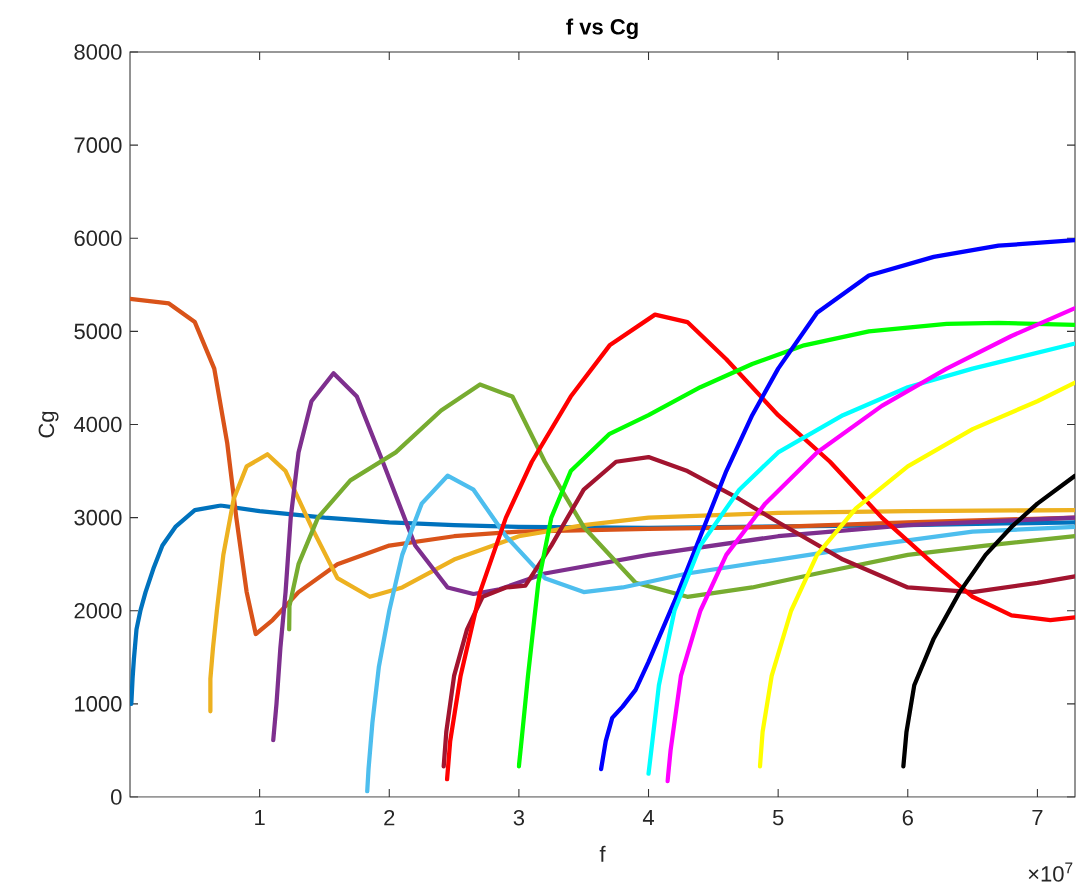  I want to click on y-axis-title: Cg, so click(48, 424).